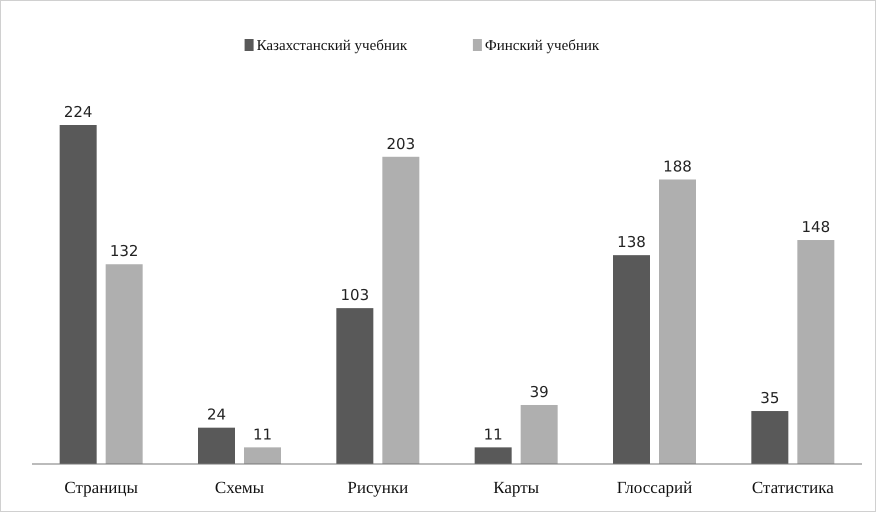 Image resolution: width=876 pixels, height=512 pixels. Describe the element at coordinates (401, 143) in the screenshot. I see `data-label: 203` at that location.